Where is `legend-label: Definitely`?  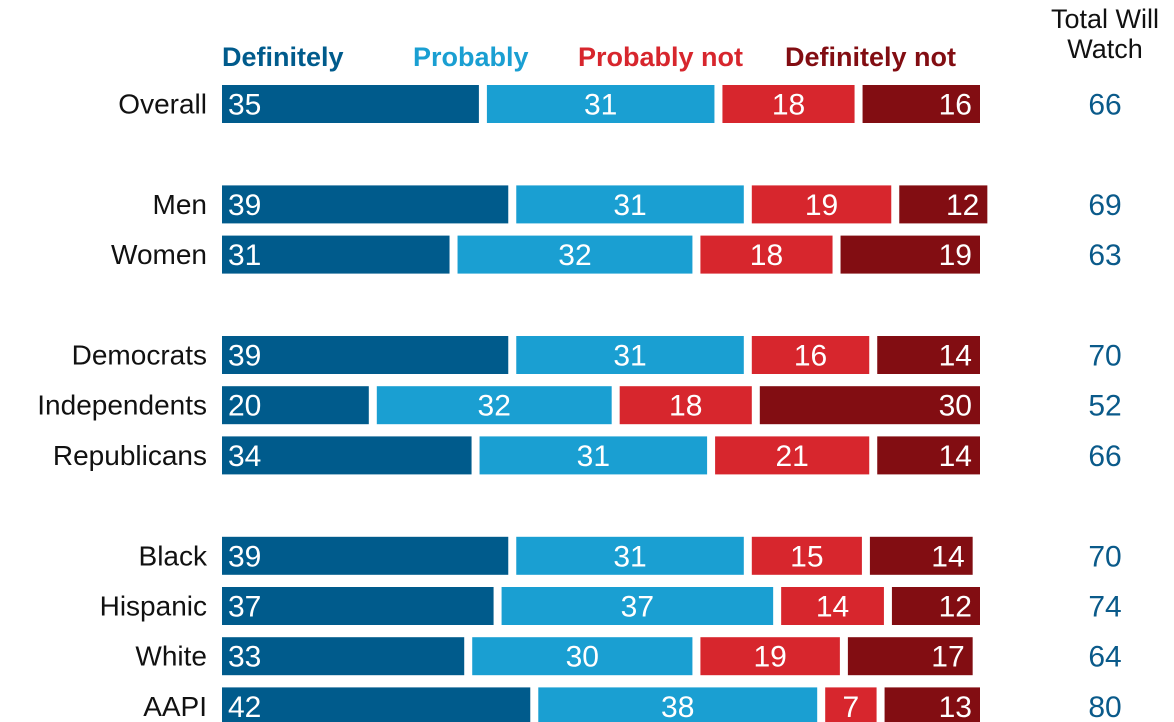
legend-label: Definitely is located at coordinates (283, 57).